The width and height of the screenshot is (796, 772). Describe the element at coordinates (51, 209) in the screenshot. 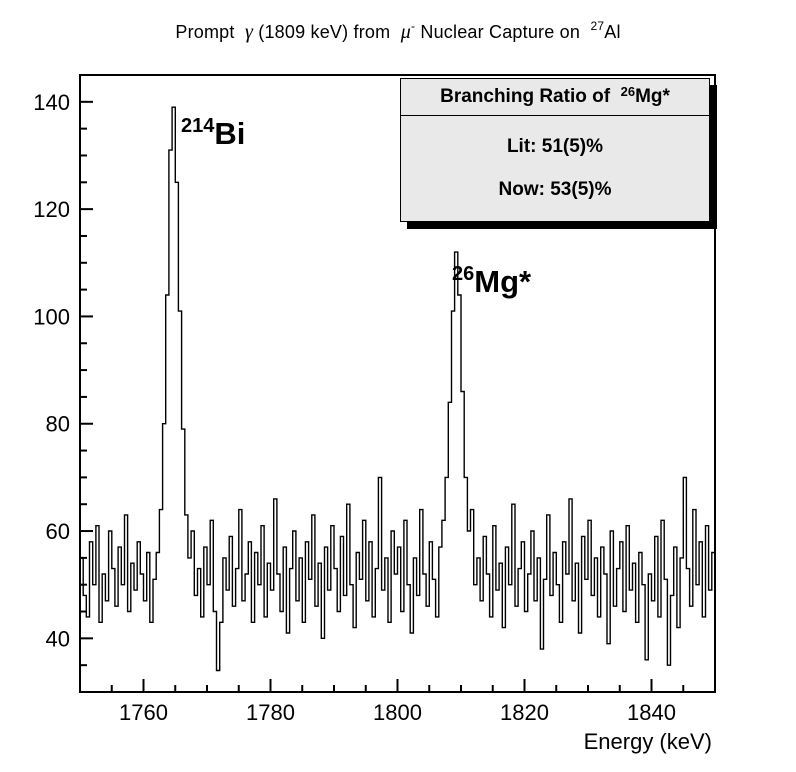

I see `y-axis-tick-label: 120` at that location.